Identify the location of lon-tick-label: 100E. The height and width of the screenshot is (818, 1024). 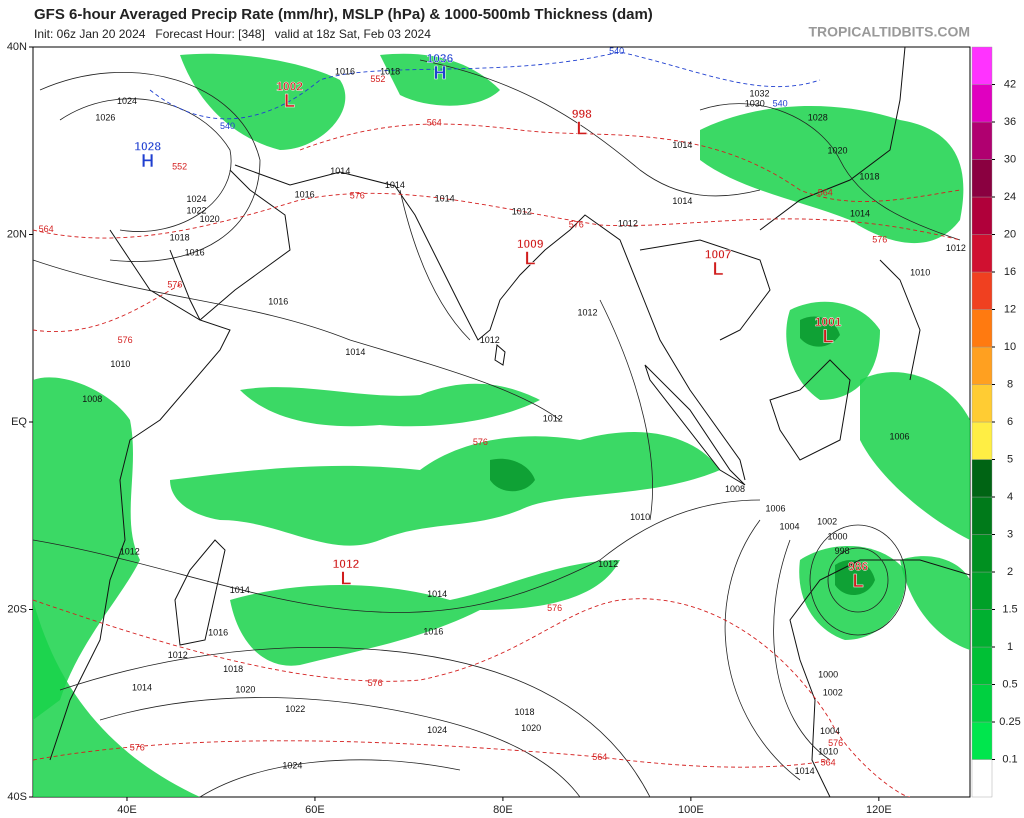
(691, 810).